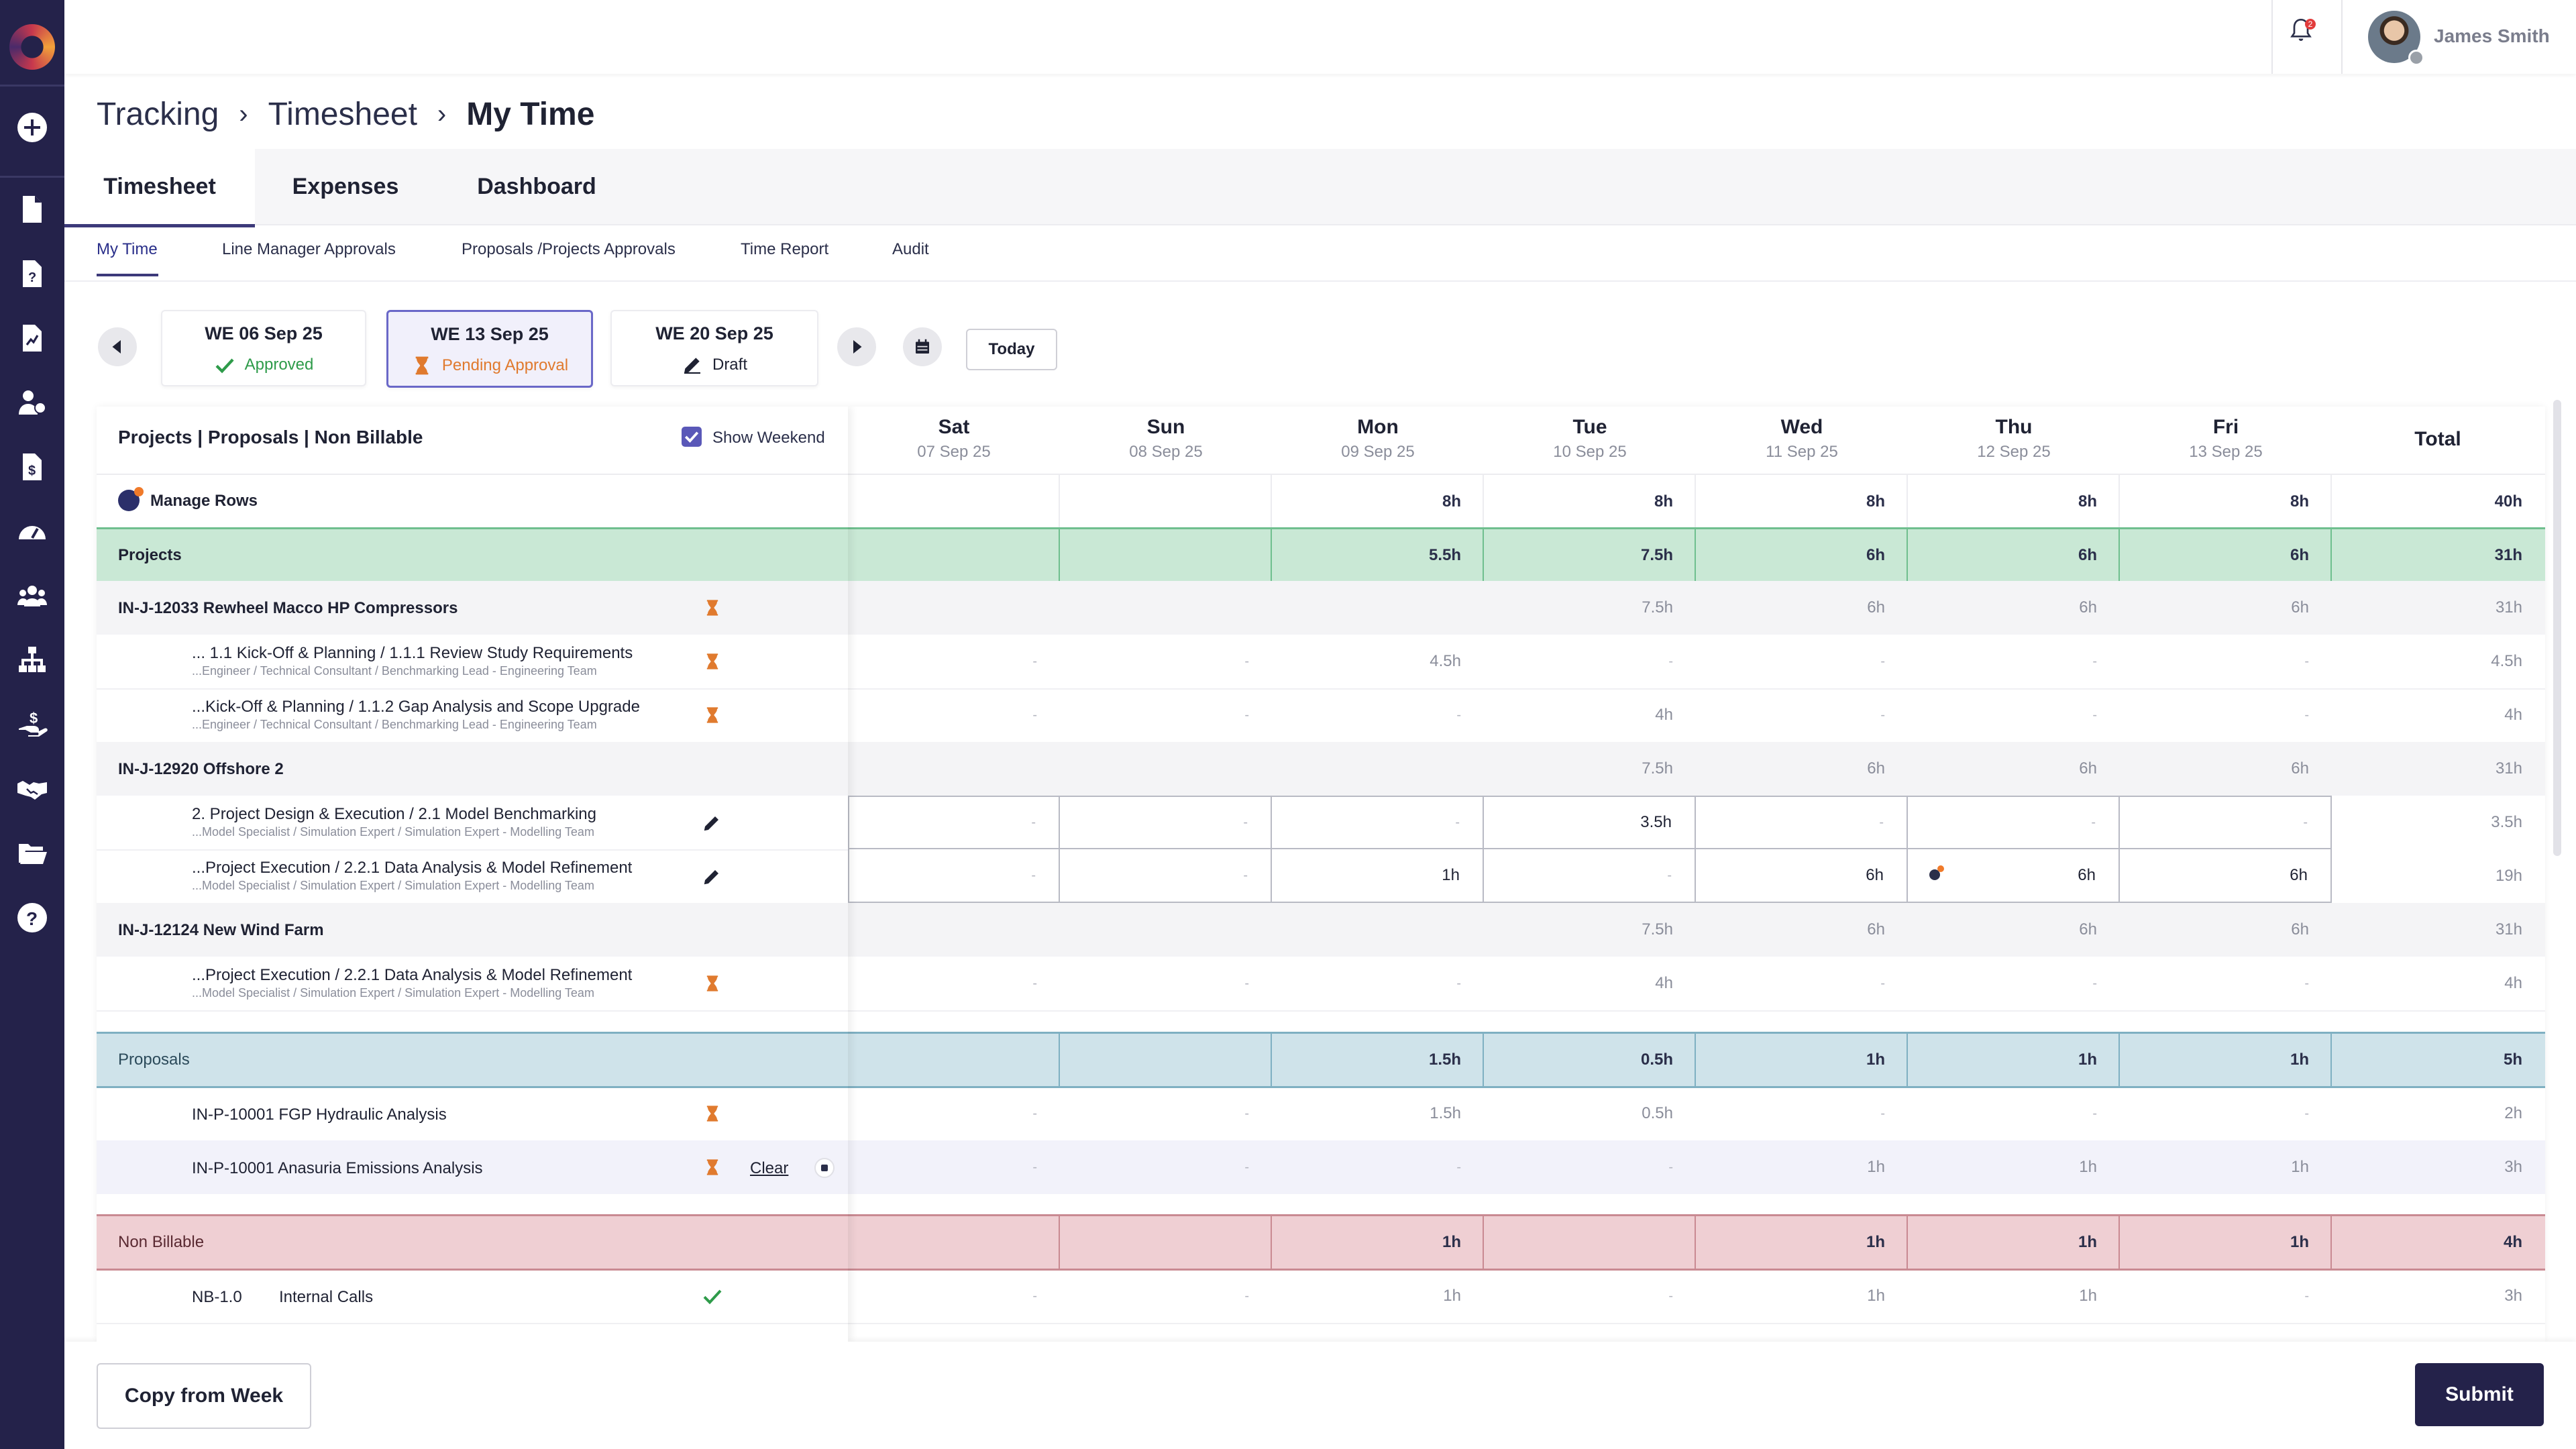  Describe the element at coordinates (32, 789) in the screenshot. I see `handshake-icon` at that location.